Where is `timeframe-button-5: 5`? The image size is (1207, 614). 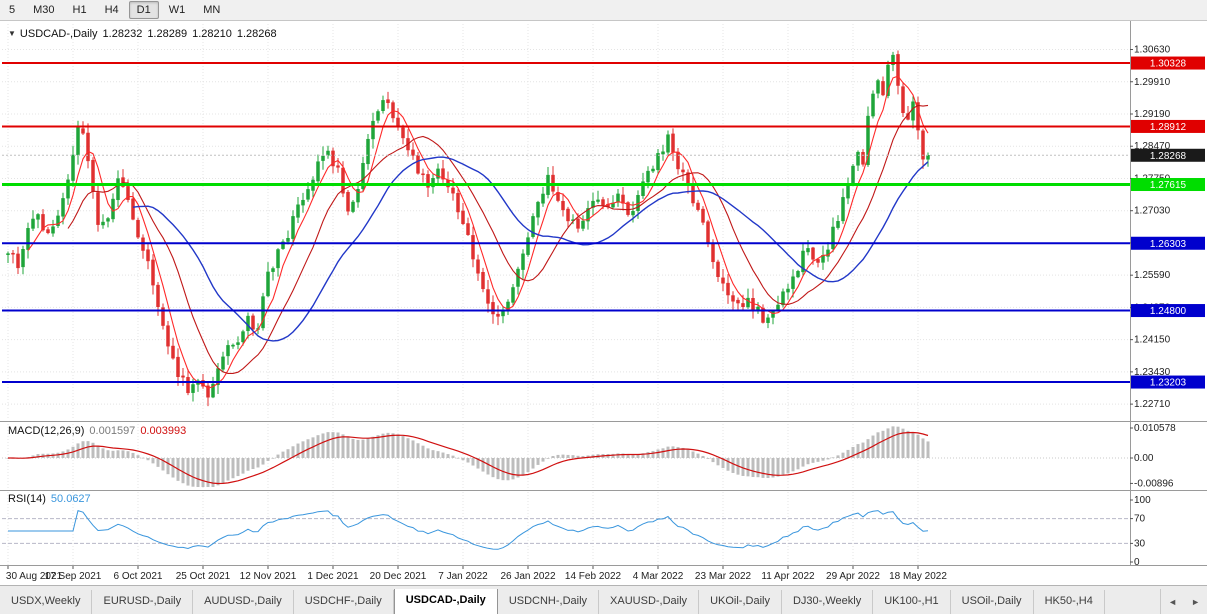
timeframe-button-5: 5 is located at coordinates (12, 10).